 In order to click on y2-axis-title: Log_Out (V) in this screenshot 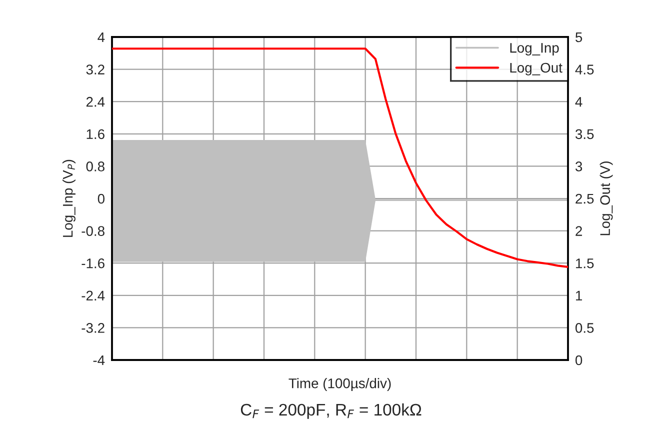, I will do `click(606, 199)`.